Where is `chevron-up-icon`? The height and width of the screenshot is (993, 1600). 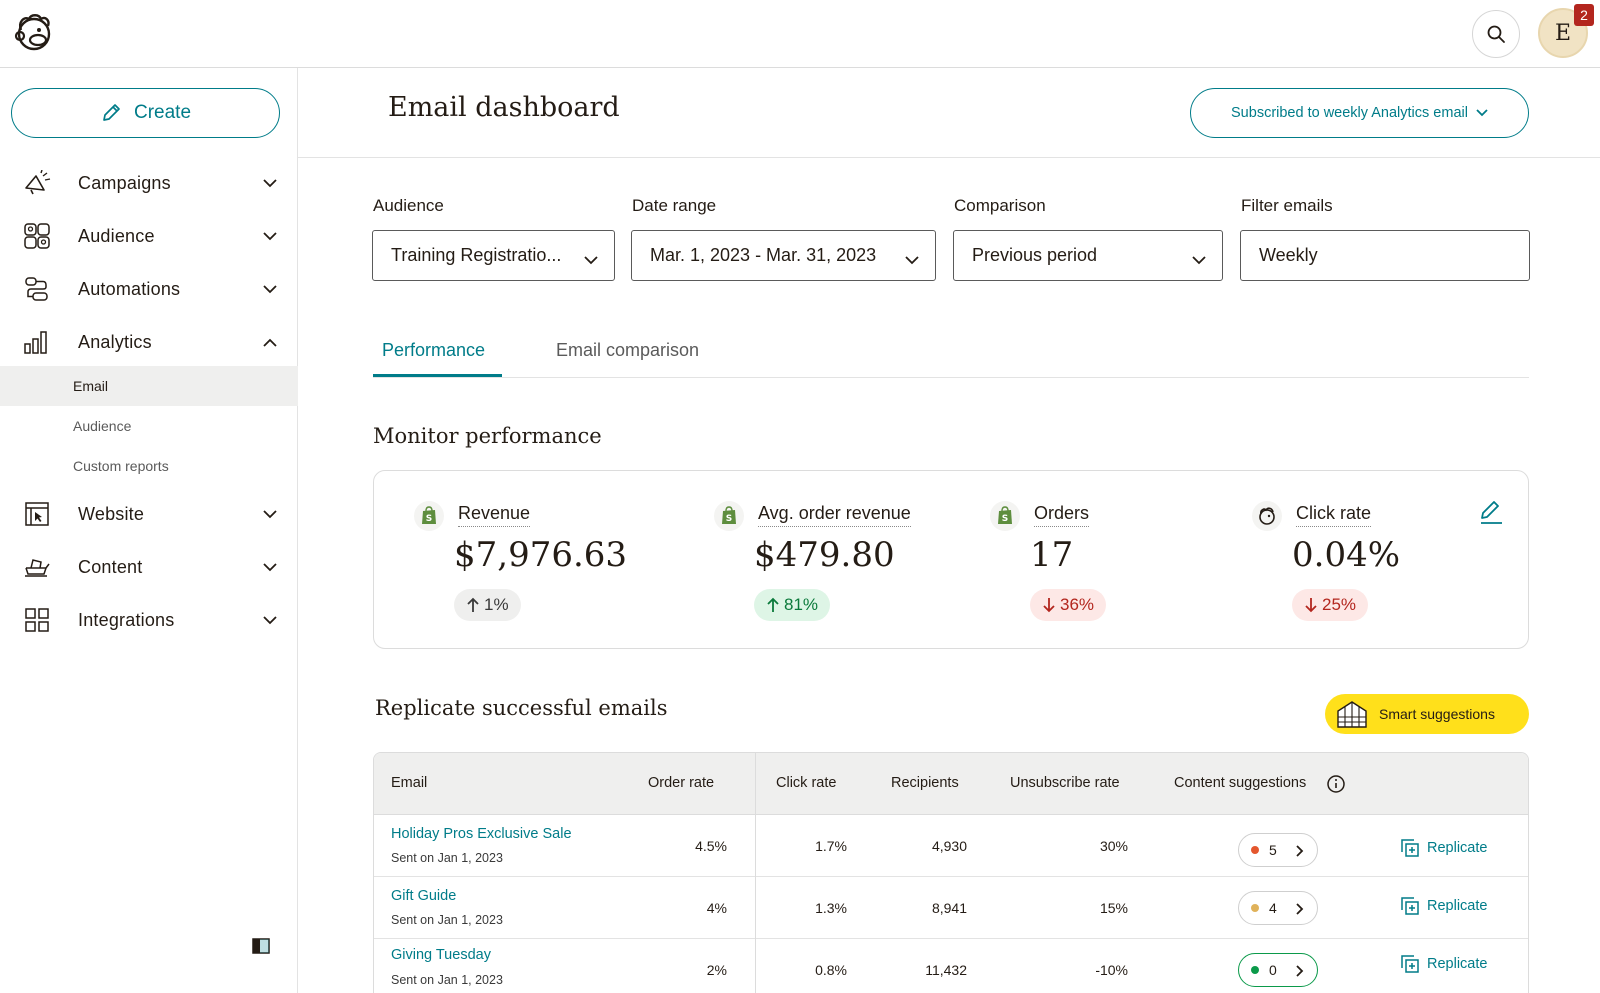 chevron-up-icon is located at coordinates (270, 342).